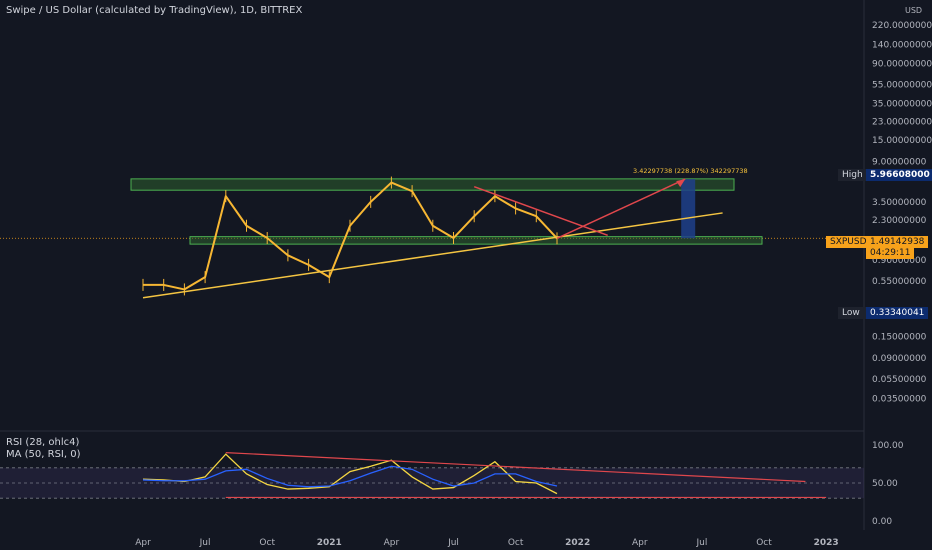 The height and width of the screenshot is (550, 932). What do you see at coordinates (902, 105) in the screenshot?
I see `price-tick-label: 35.00000000` at bounding box center [902, 105].